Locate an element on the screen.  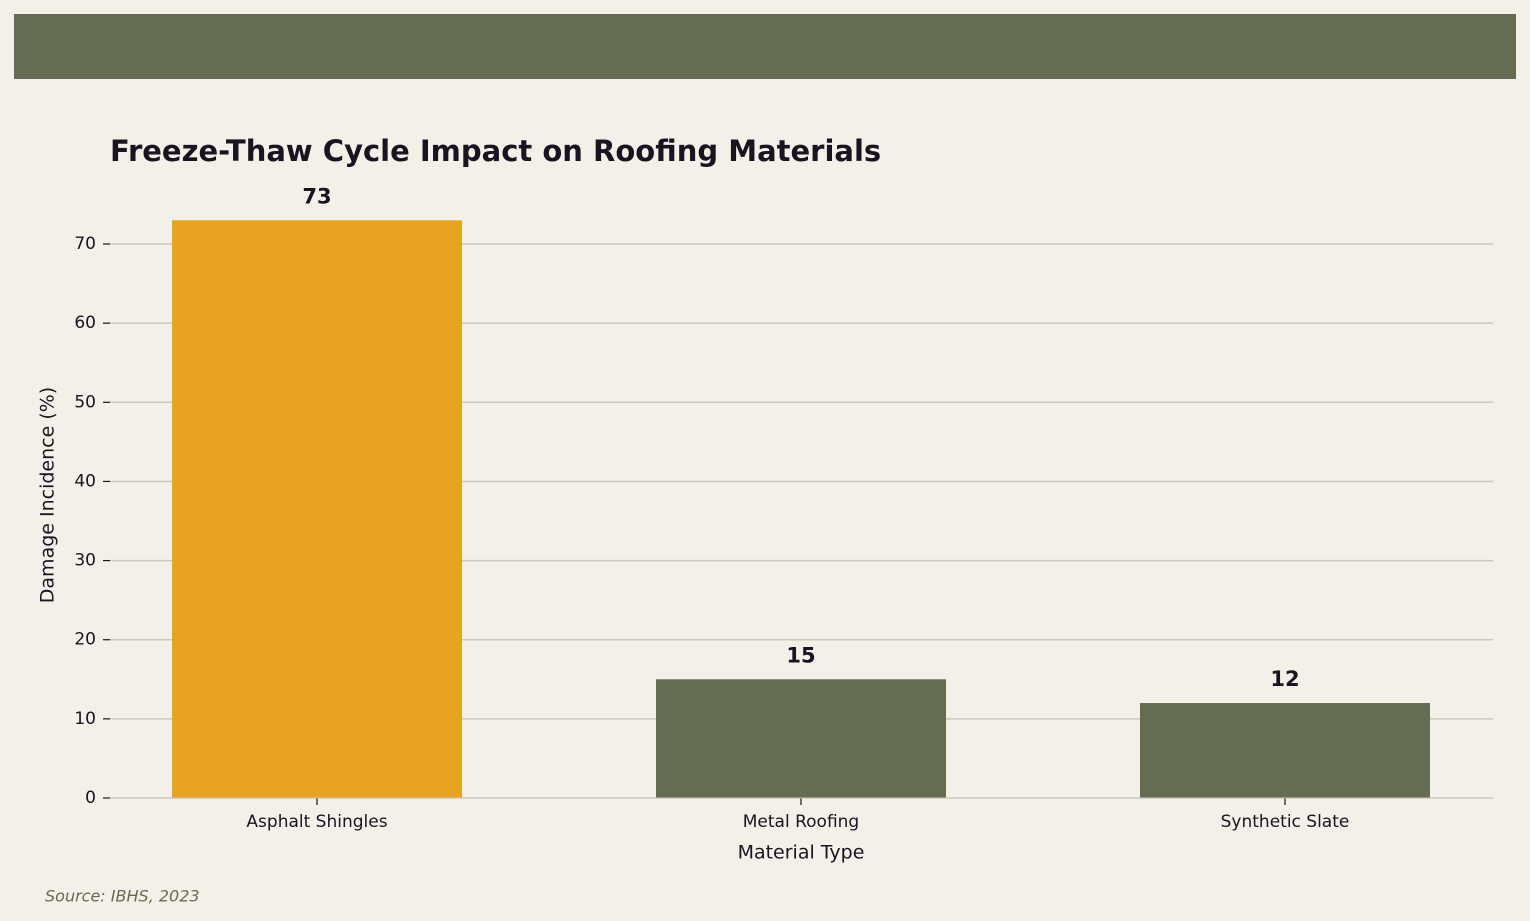
source-note: Source: IBHS, 2023 is located at coordinates (122, 896).